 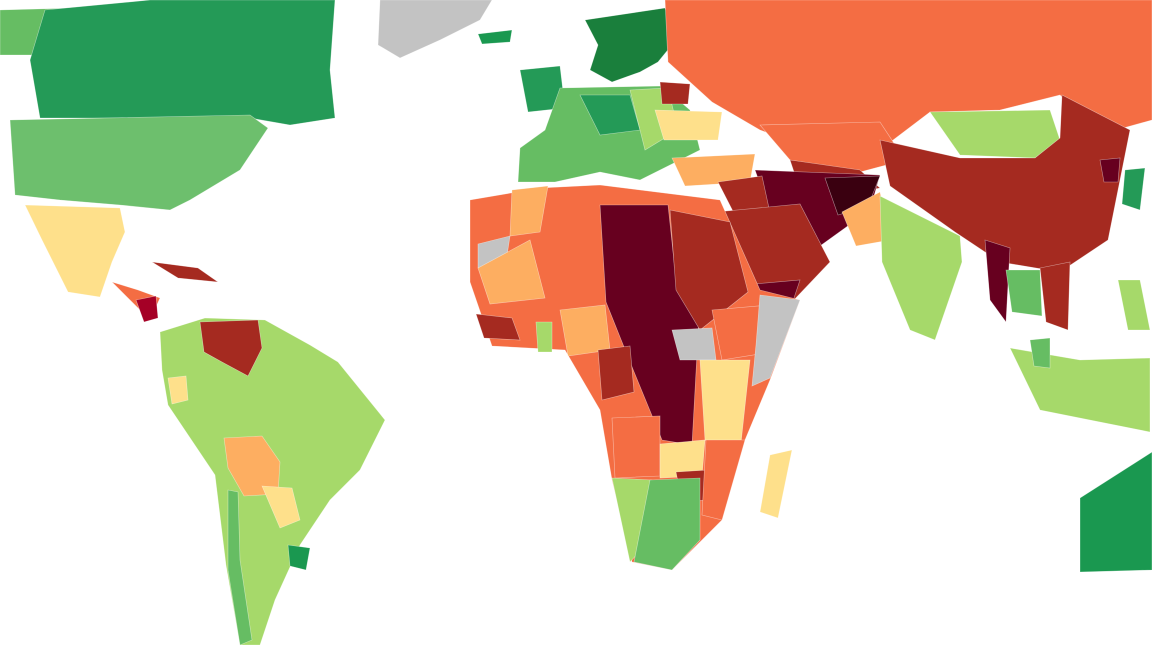 I want to click on somalia, so click(x=776, y=340).